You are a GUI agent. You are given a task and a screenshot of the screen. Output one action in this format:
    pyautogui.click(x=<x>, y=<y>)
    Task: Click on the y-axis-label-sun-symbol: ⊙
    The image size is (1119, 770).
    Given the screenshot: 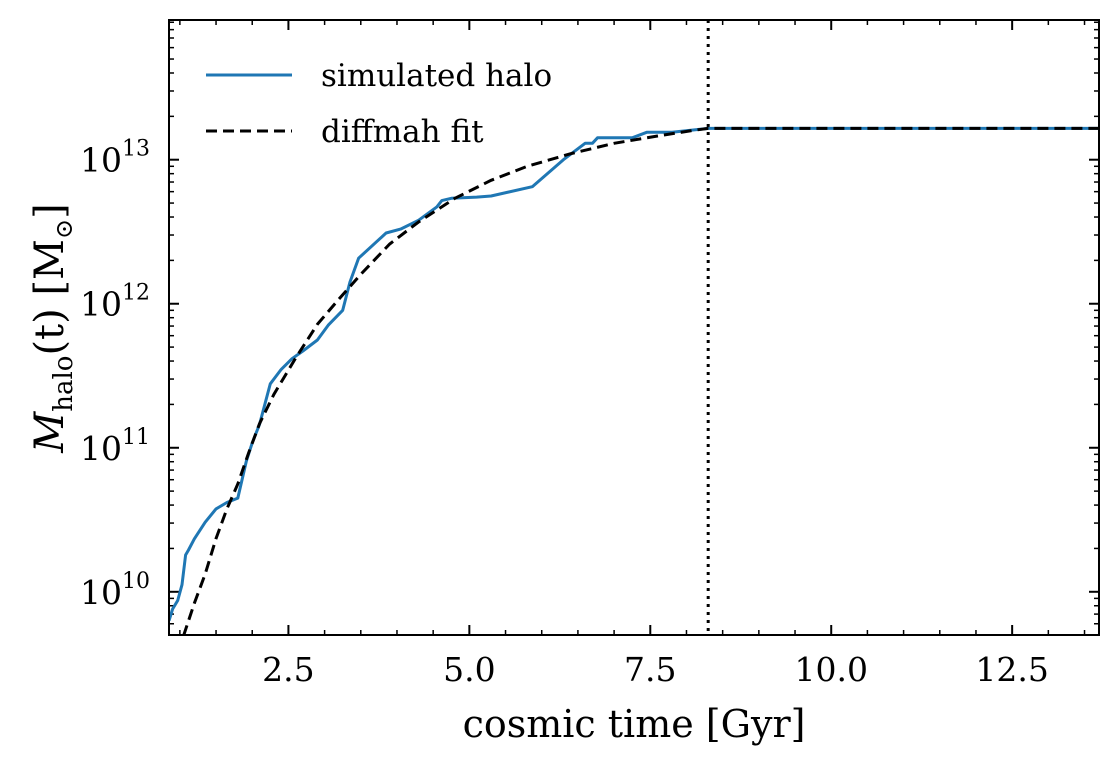 What is the action you would take?
    pyautogui.click(x=64, y=229)
    